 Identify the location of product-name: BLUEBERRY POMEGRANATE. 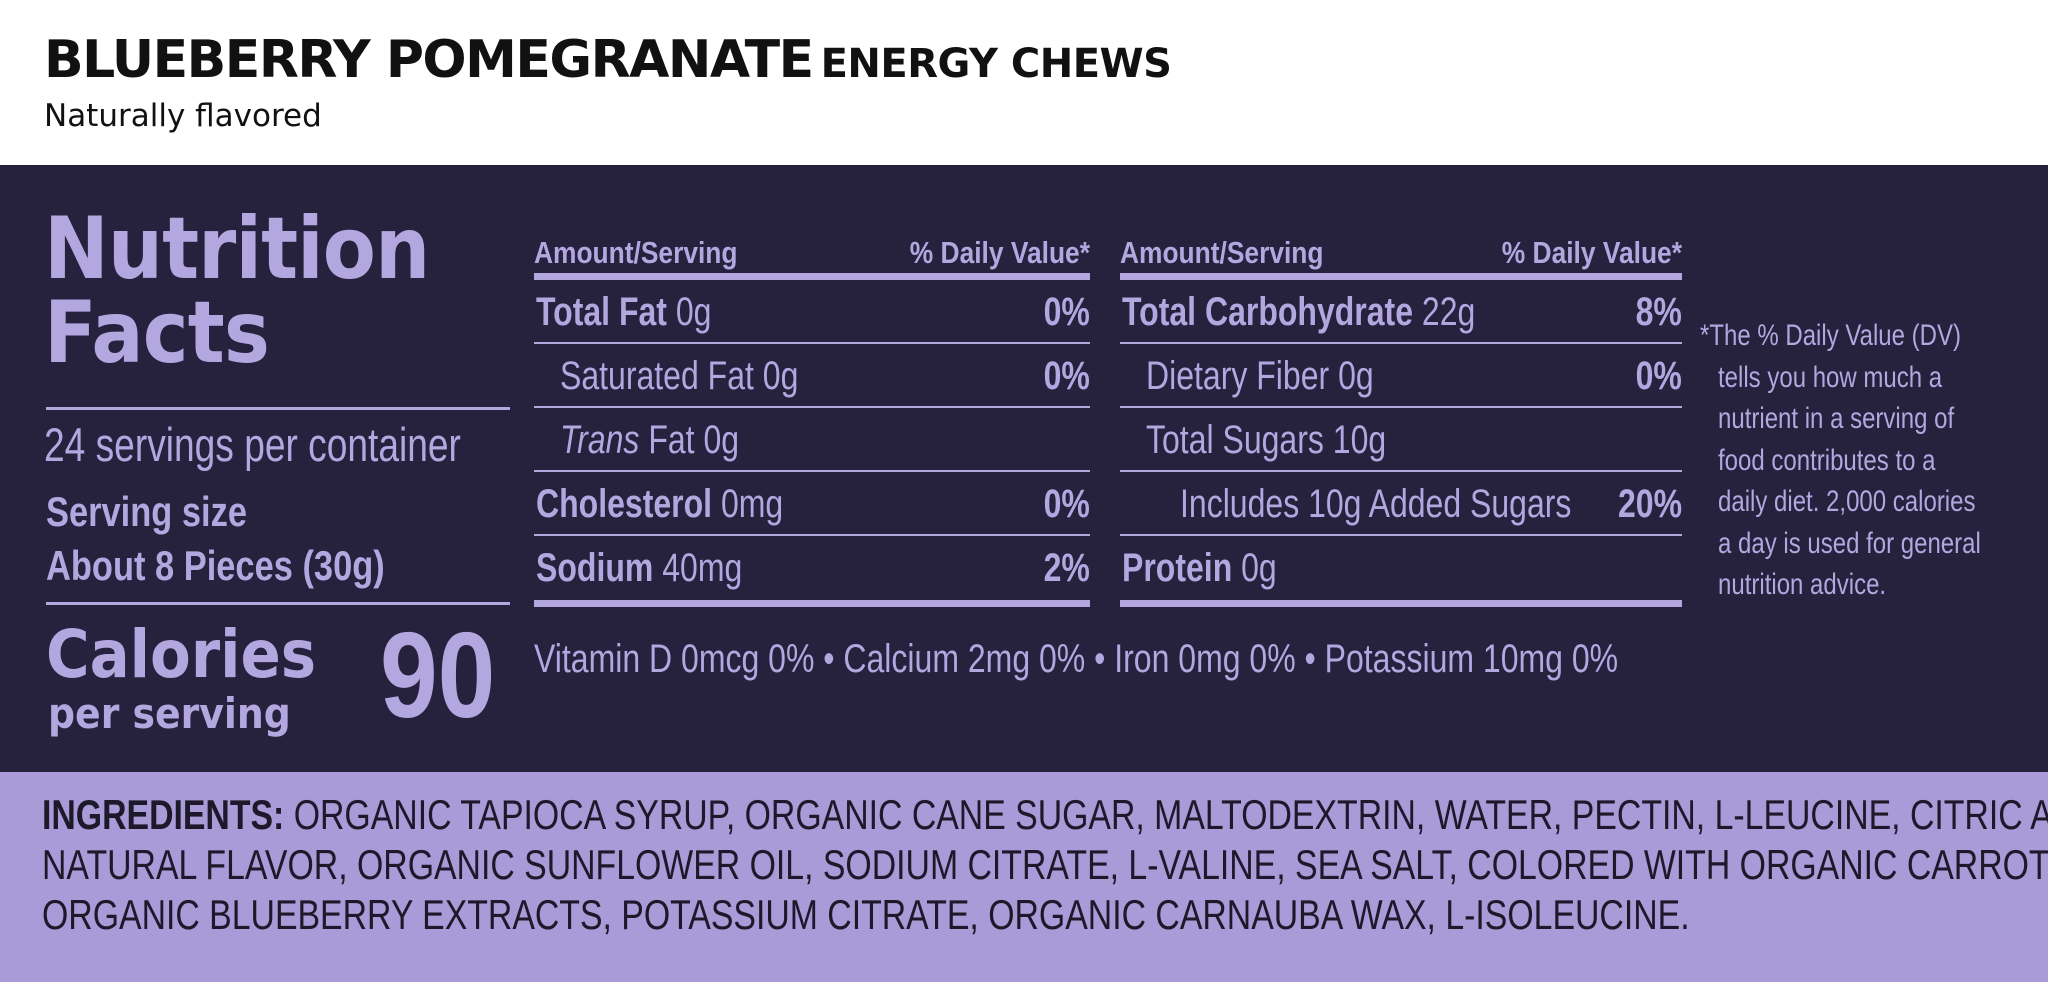
(429, 60).